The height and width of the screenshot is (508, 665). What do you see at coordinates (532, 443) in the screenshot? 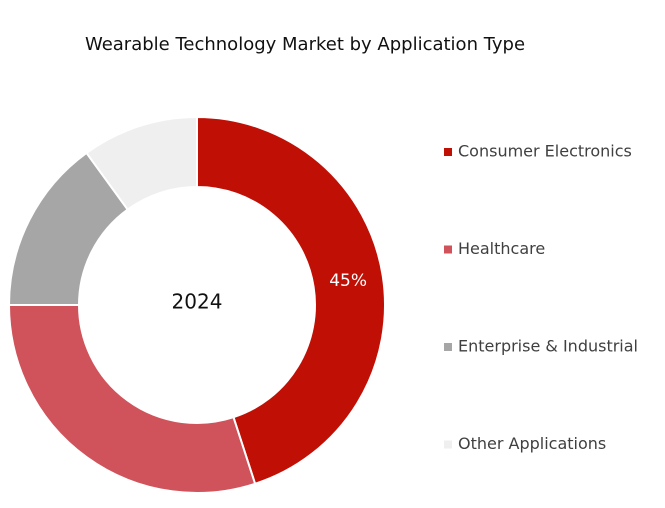
I see `legend-label: Other Applications` at bounding box center [532, 443].